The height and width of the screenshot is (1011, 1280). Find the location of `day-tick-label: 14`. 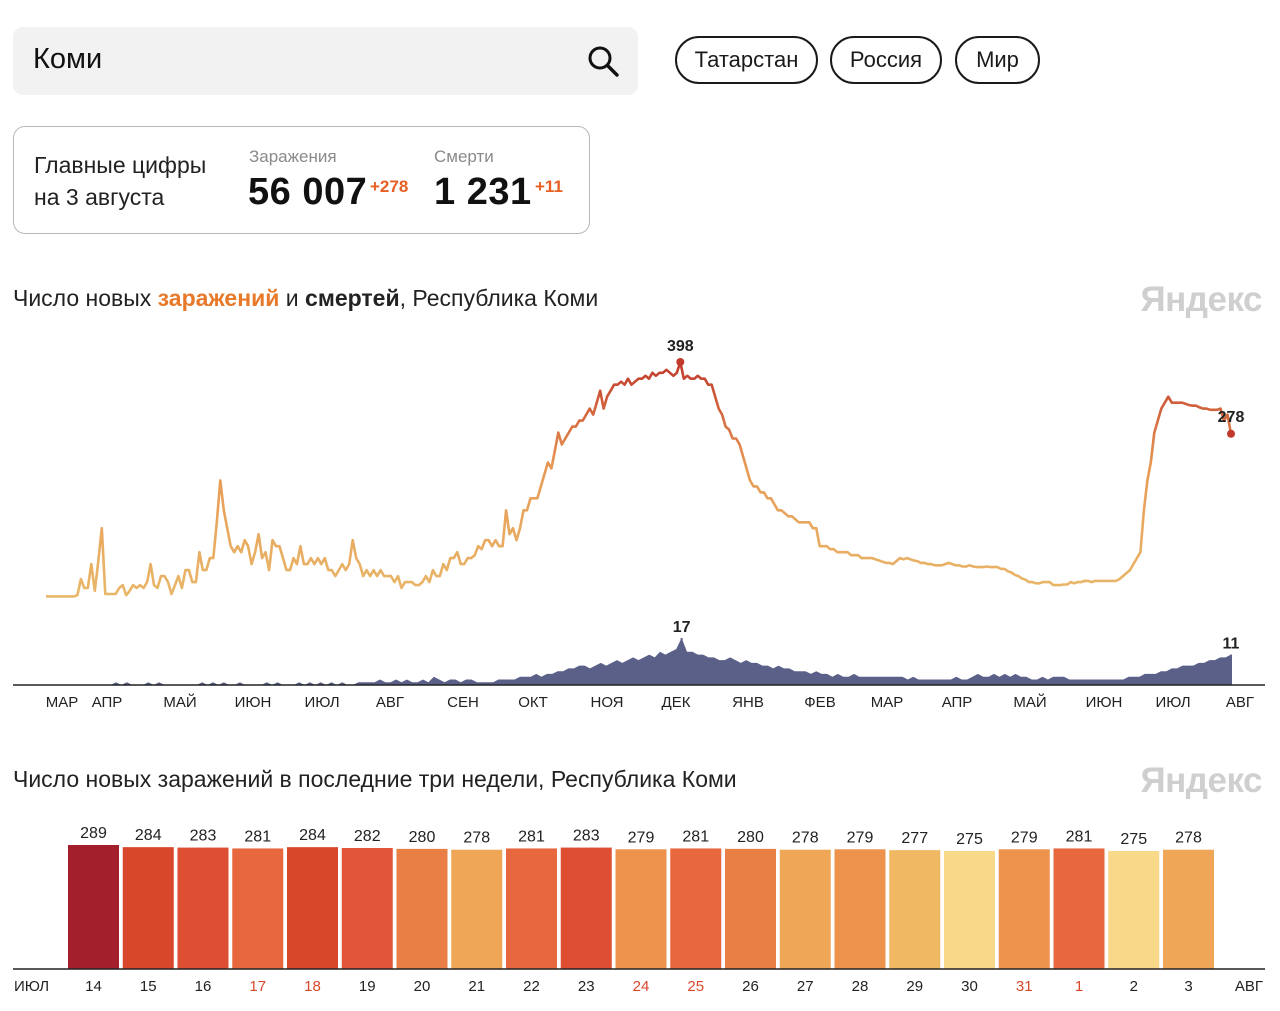

day-tick-label: 14 is located at coordinates (93, 986).